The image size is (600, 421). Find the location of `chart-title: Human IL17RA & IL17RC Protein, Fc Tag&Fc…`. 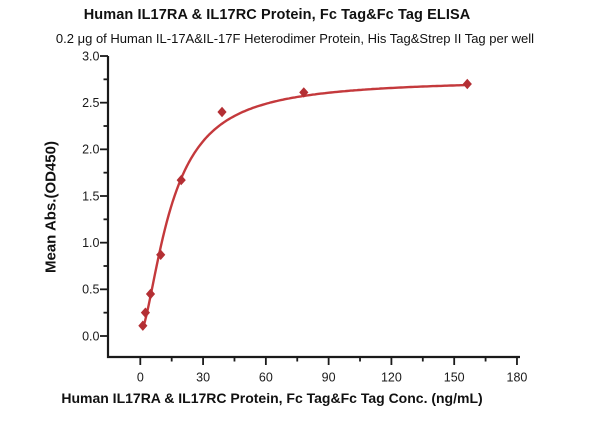

chart-title: Human IL17RA & IL17RC Protein, Fc Tag&Fc… is located at coordinates (277, 15).